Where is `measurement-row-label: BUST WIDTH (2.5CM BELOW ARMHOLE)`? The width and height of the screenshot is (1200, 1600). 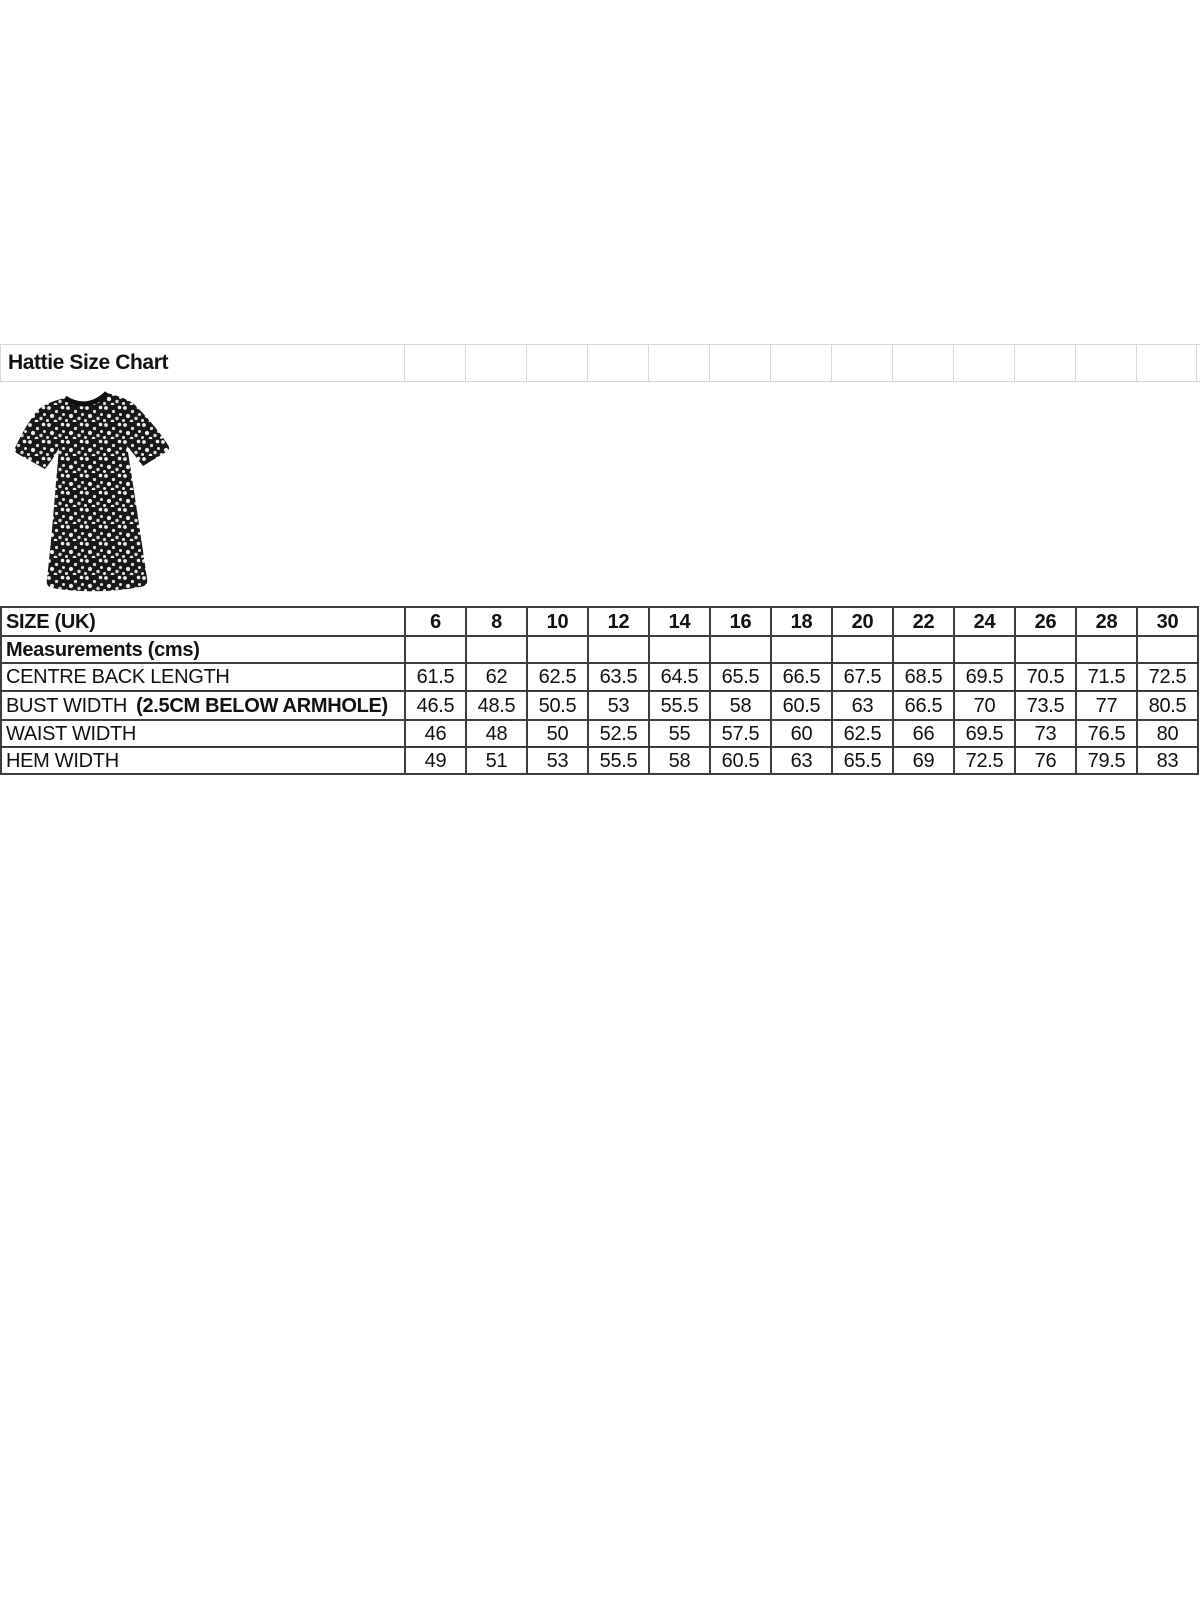
measurement-row-label: BUST WIDTH (2.5CM BELOW ARMHOLE) is located at coordinates (203, 705).